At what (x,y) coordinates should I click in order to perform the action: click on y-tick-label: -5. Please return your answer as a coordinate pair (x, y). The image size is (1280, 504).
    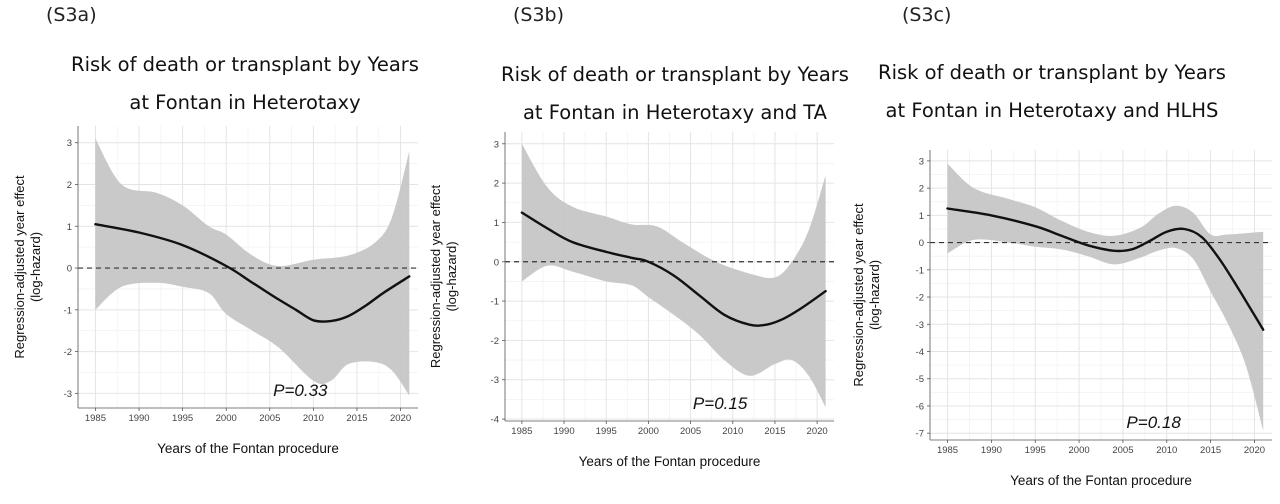
    Looking at the image, I should click on (920, 379).